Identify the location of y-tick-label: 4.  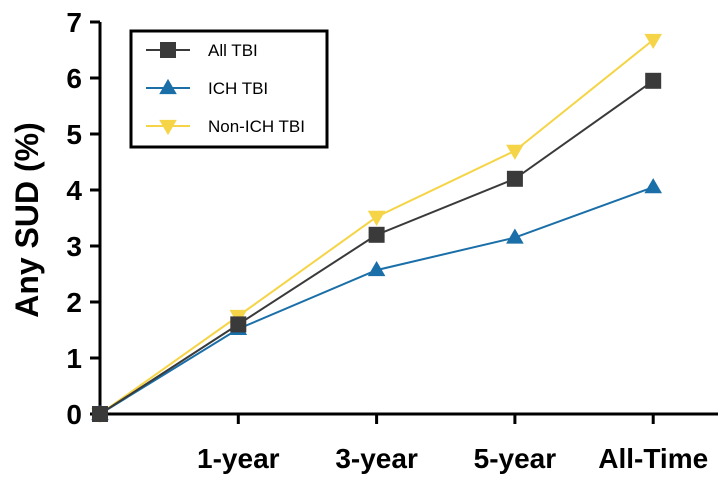
(74, 190).